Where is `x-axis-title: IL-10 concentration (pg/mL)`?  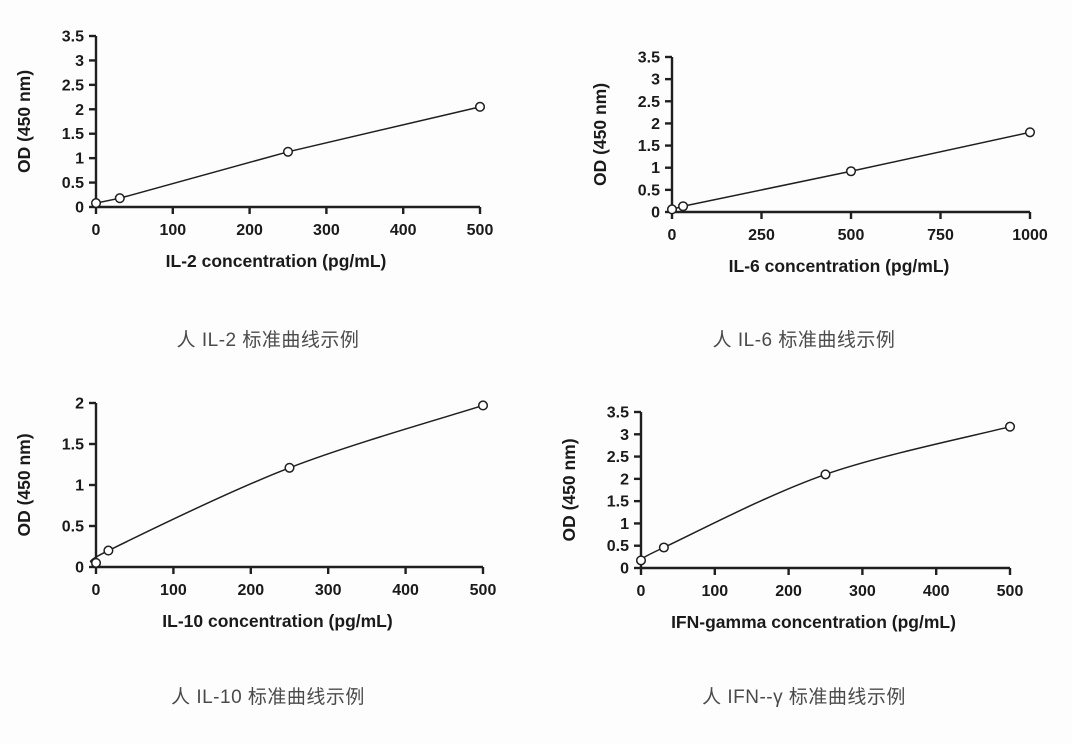
x-axis-title: IL-10 concentration (pg/mL) is located at coordinates (277, 621).